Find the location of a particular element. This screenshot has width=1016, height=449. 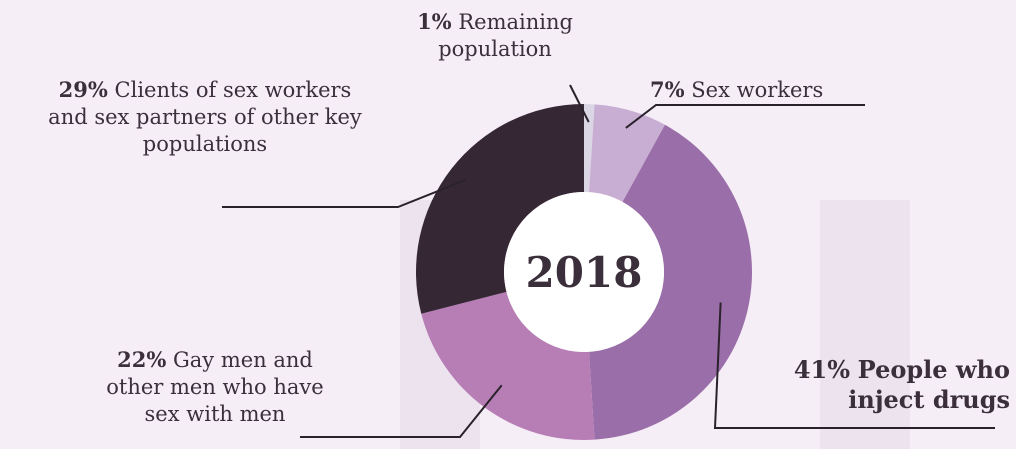

donut-slice-clients-of-sex-workers is located at coordinates (500, 209).